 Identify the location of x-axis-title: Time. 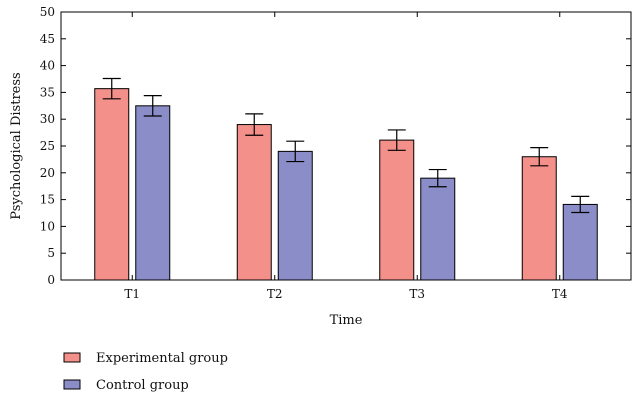
(346, 320).